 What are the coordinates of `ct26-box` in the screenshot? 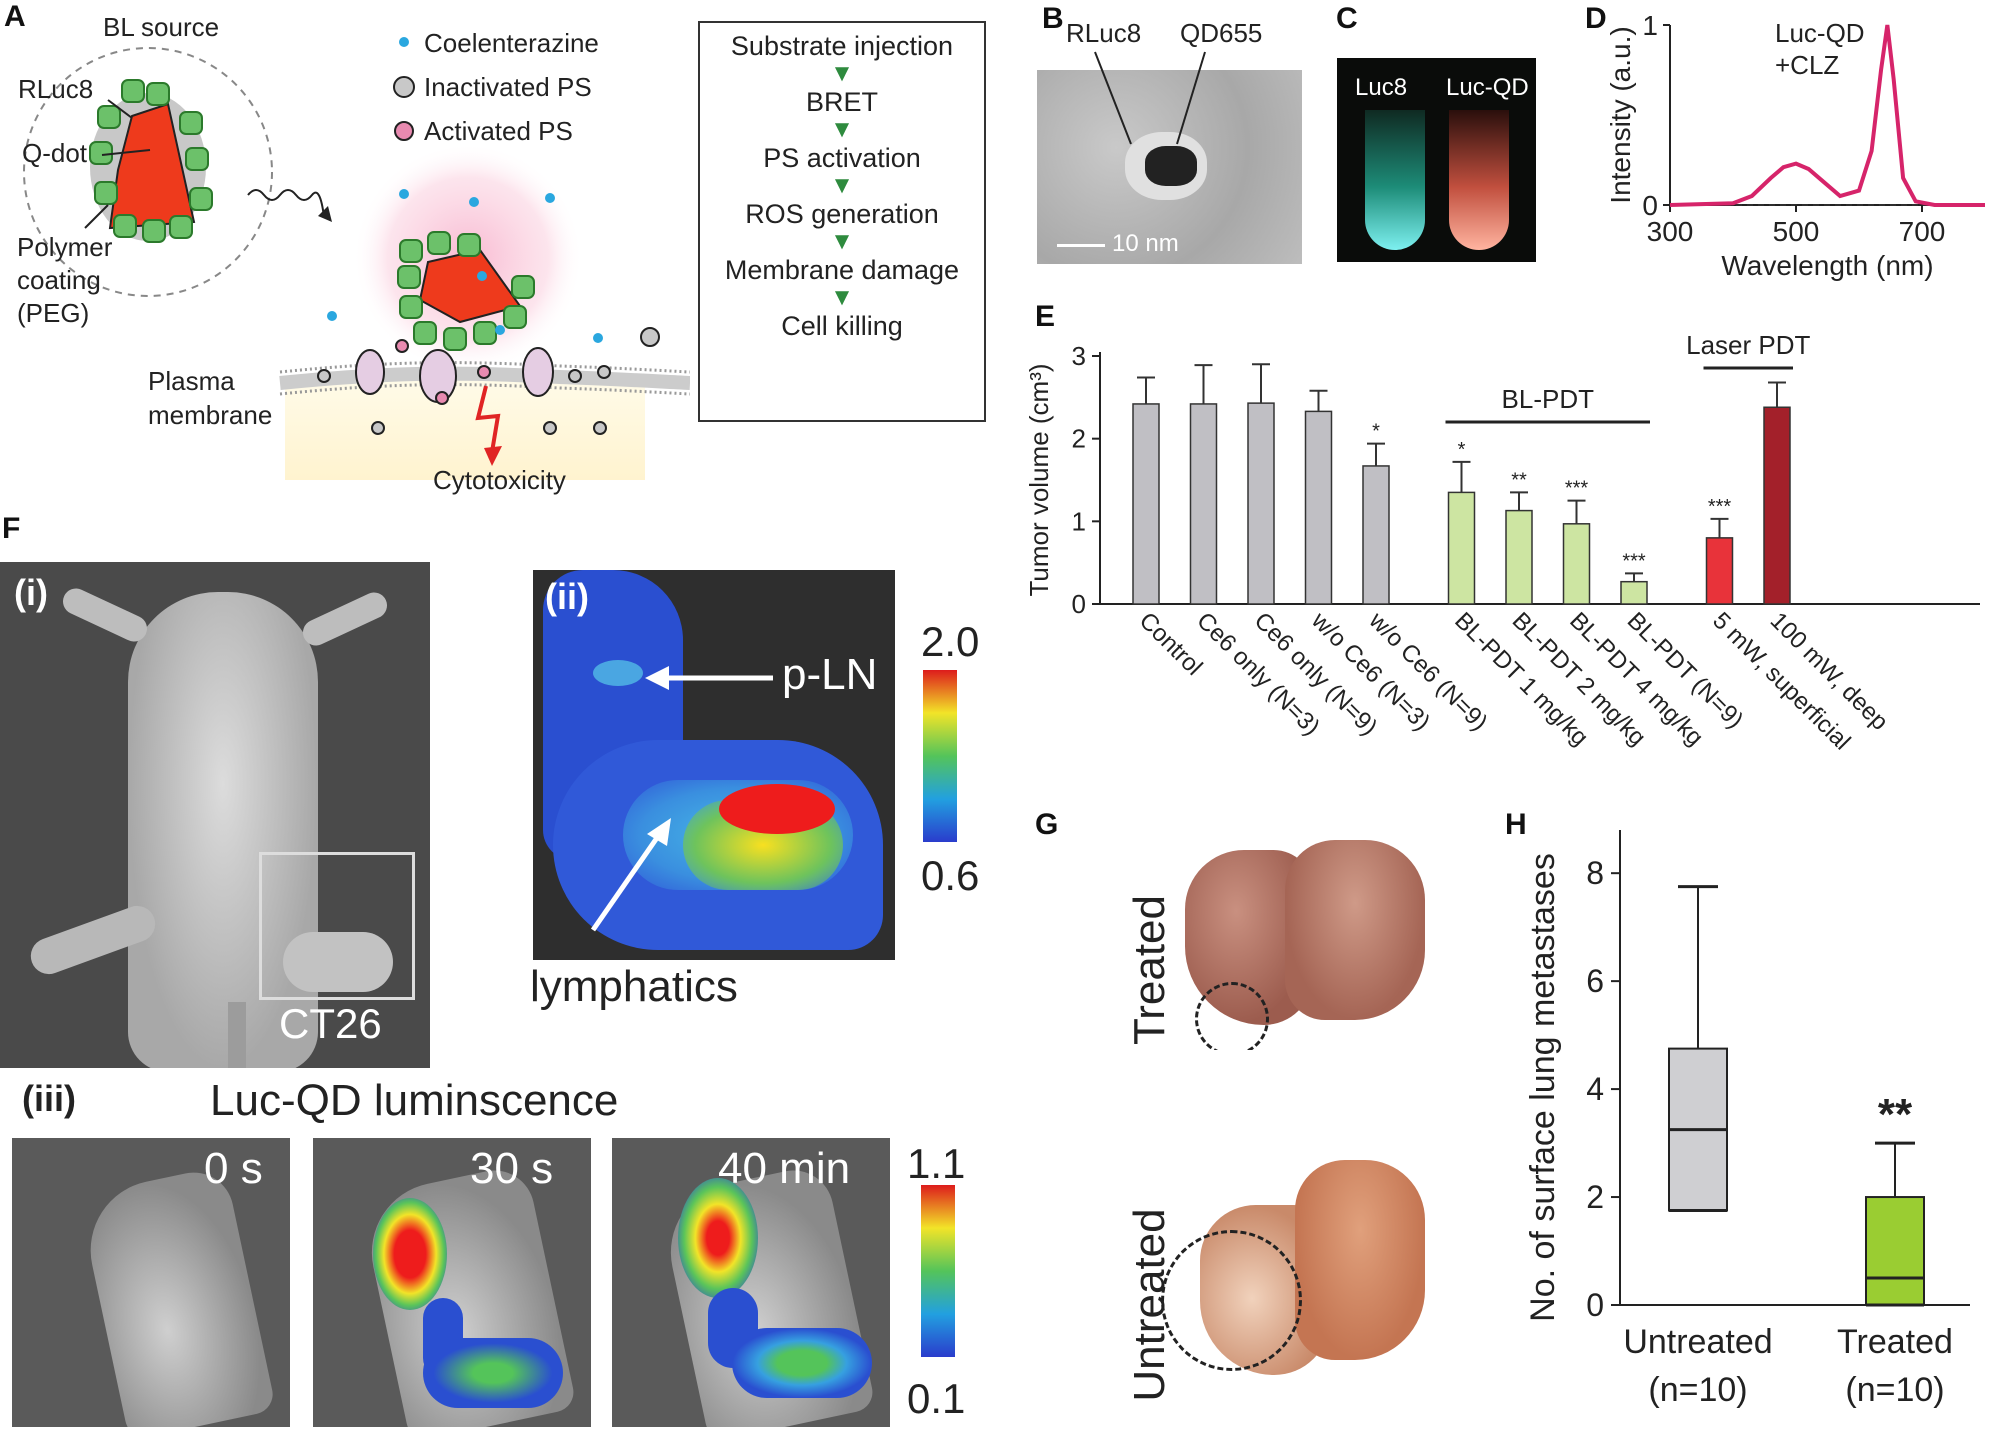 It's located at (337, 926).